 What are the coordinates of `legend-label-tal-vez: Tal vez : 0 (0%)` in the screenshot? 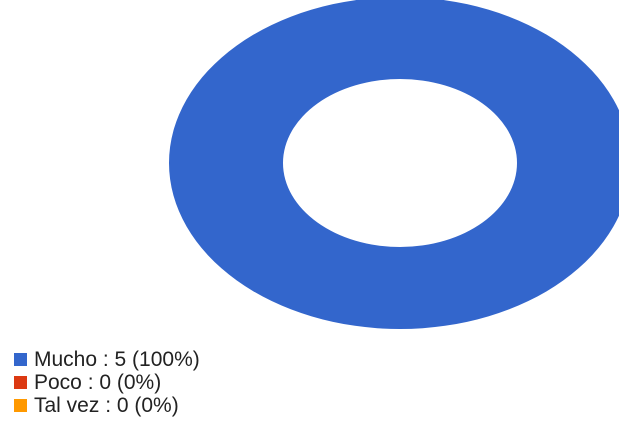 It's located at (106, 405).